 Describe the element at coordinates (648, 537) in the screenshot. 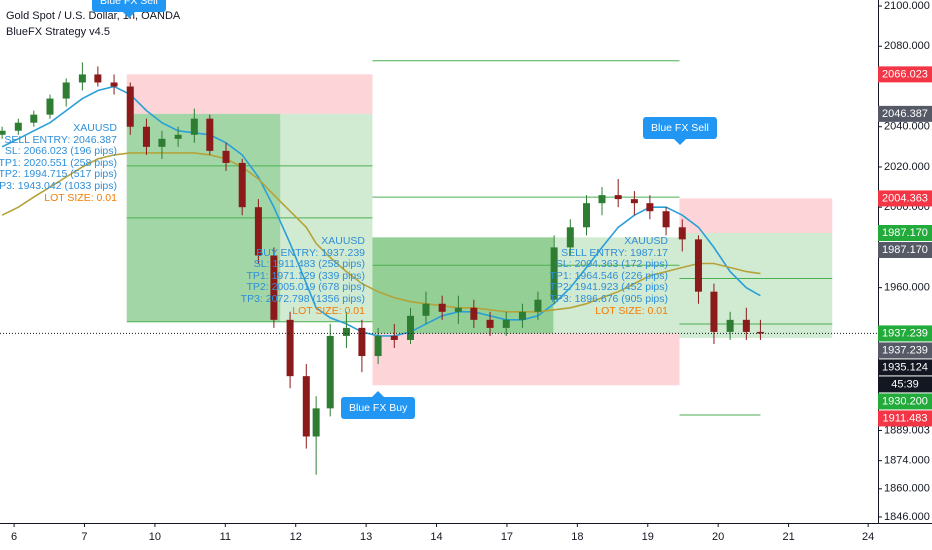

I see `x-tick-label: 19` at that location.